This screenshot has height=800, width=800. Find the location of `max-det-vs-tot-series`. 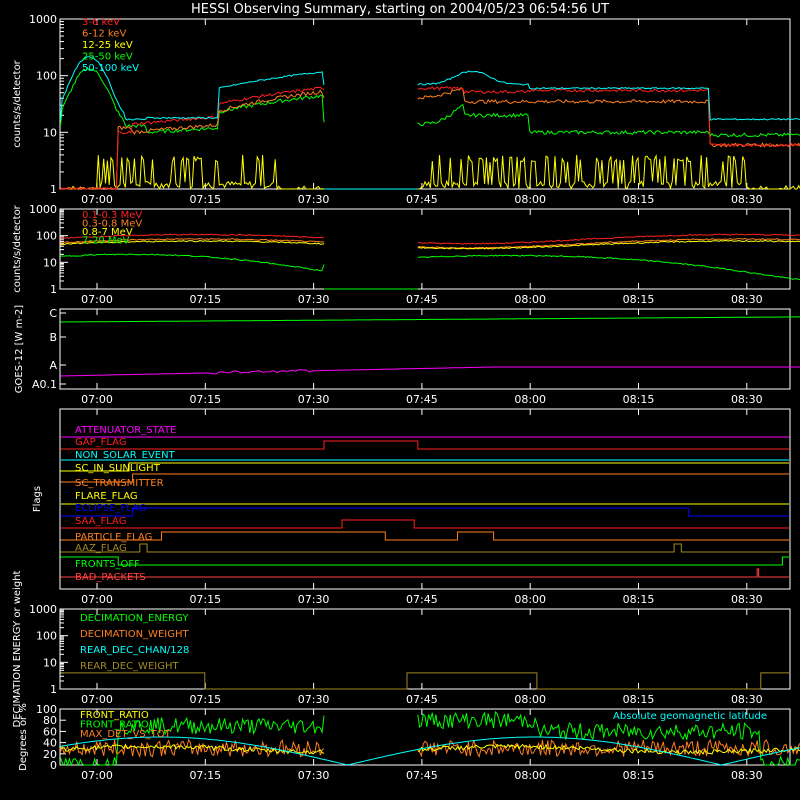

max-det-vs-tot-series is located at coordinates (192, 748).